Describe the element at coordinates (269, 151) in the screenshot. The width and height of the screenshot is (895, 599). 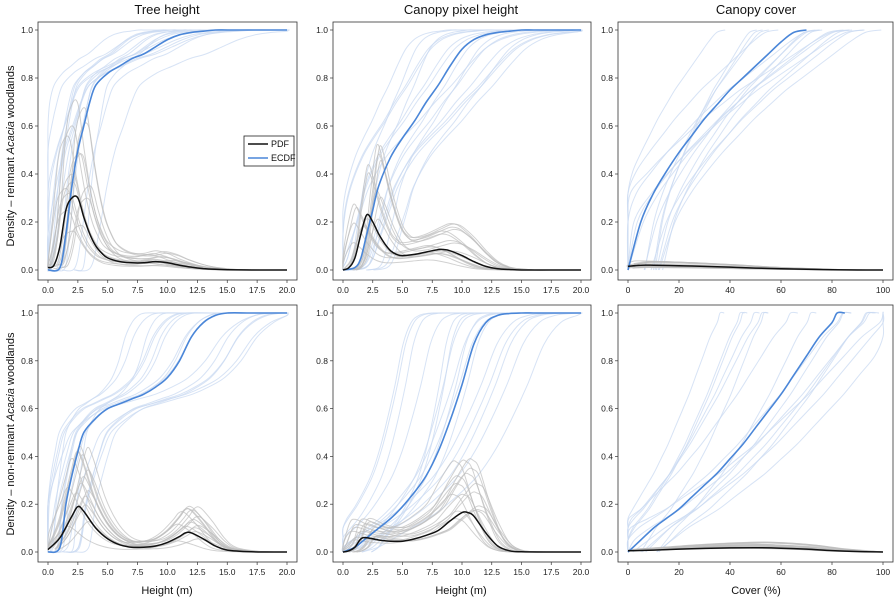
I see `legend: PDF ECDF` at that location.